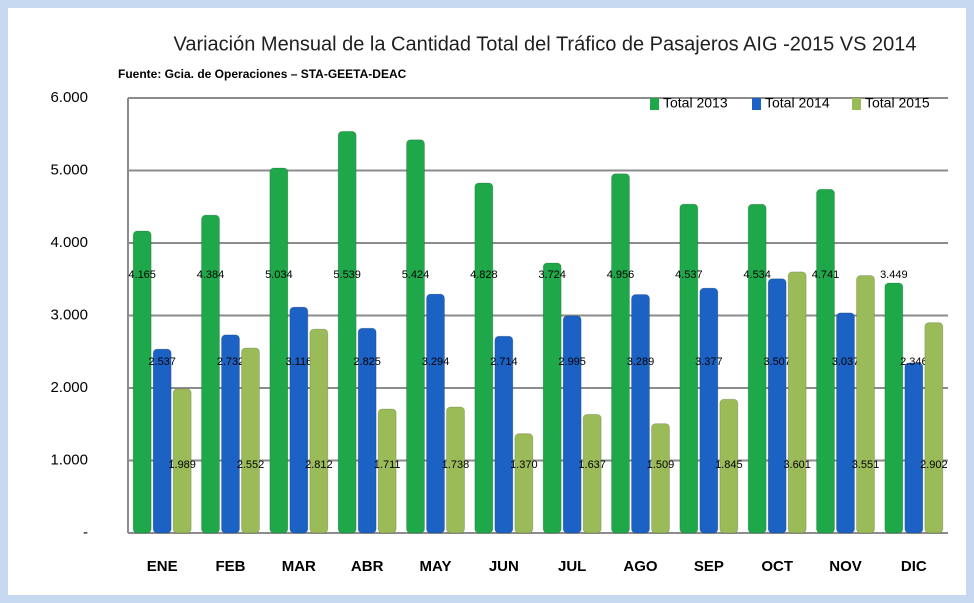 This screenshot has height=603, width=974. What do you see at coordinates (572, 362) in the screenshot?
I see `value-label: 2.995` at bounding box center [572, 362].